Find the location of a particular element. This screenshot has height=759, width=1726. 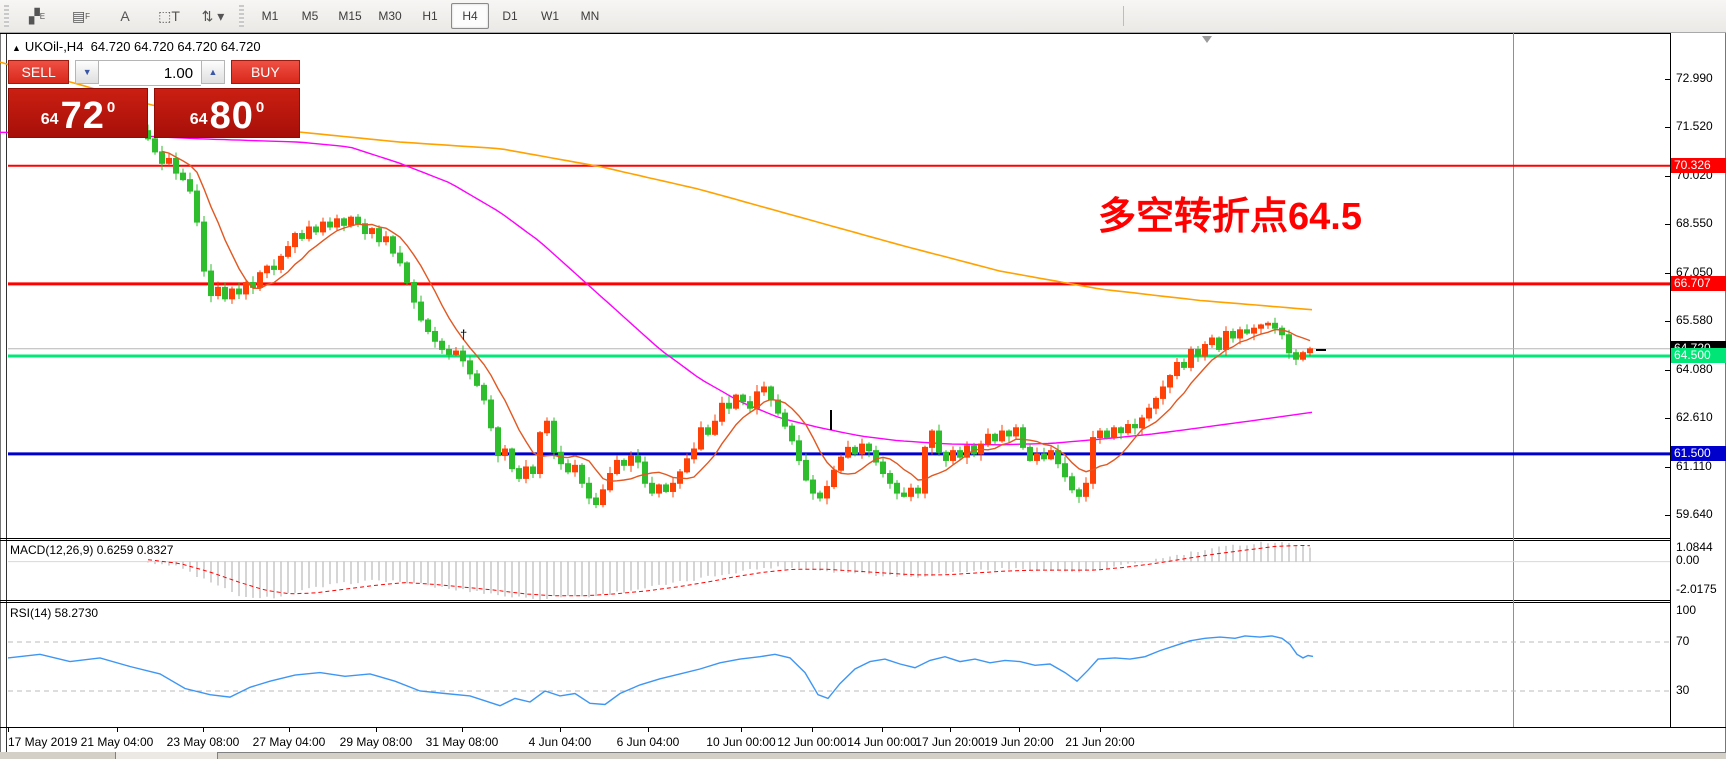

price-axis-label: 62.610 is located at coordinates (1694, 416).